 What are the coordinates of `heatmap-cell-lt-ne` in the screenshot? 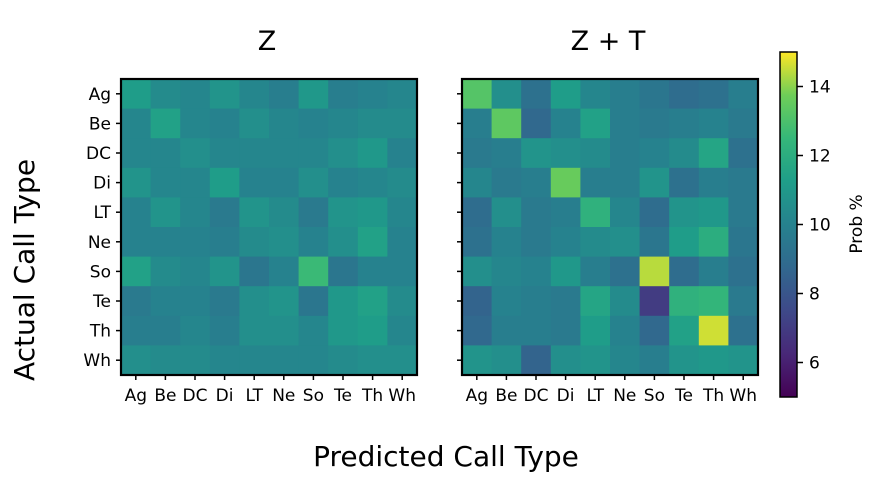 It's located at (284, 212).